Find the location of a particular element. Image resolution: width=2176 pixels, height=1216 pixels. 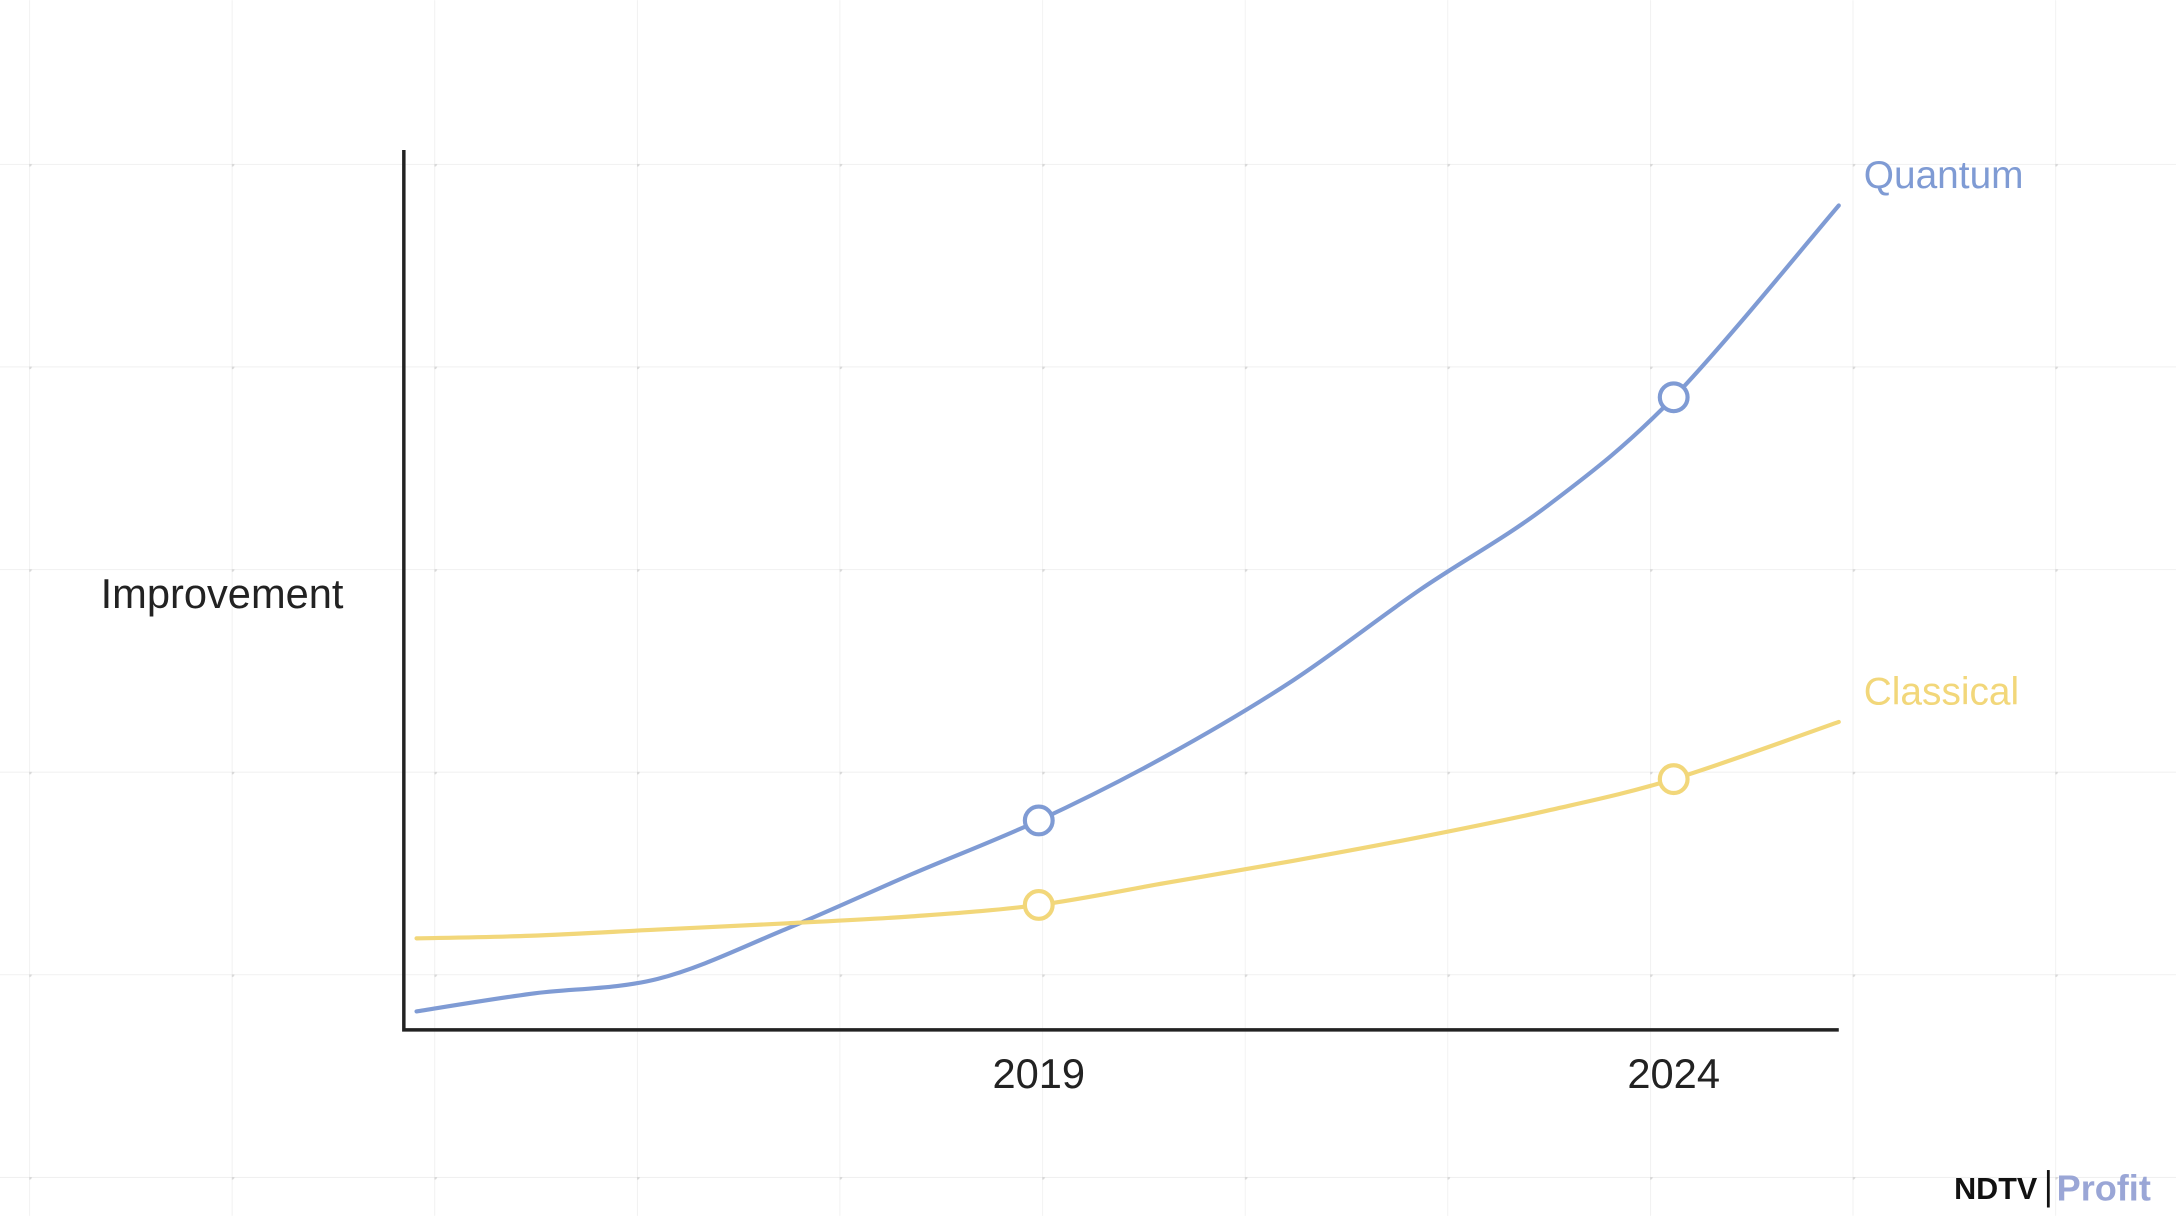

y-axis-label: Improvement is located at coordinates (222, 593).